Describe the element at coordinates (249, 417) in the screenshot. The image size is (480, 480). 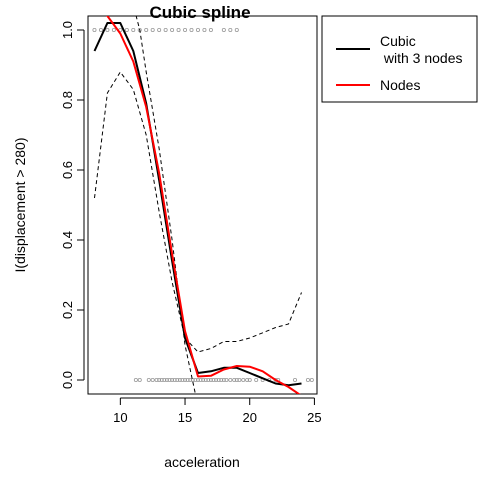
I see `x-tick-label: 20` at that location.